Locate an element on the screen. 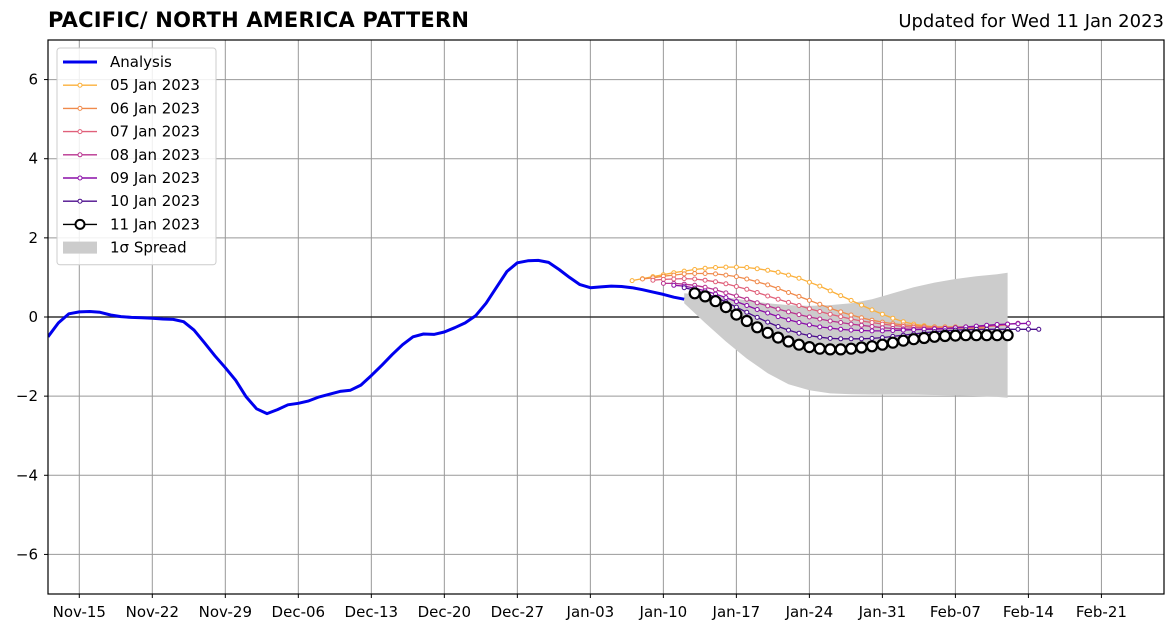  x-tick-label: Jan-24 is located at coordinates (809, 612).